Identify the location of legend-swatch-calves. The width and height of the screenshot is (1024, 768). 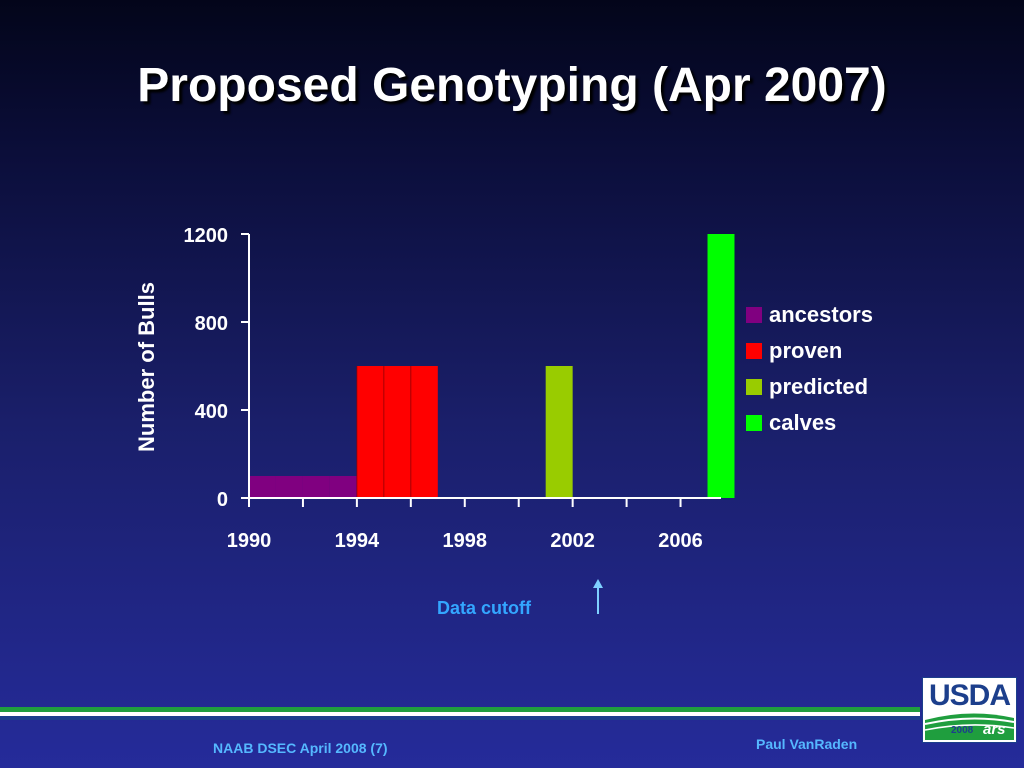
(754, 423).